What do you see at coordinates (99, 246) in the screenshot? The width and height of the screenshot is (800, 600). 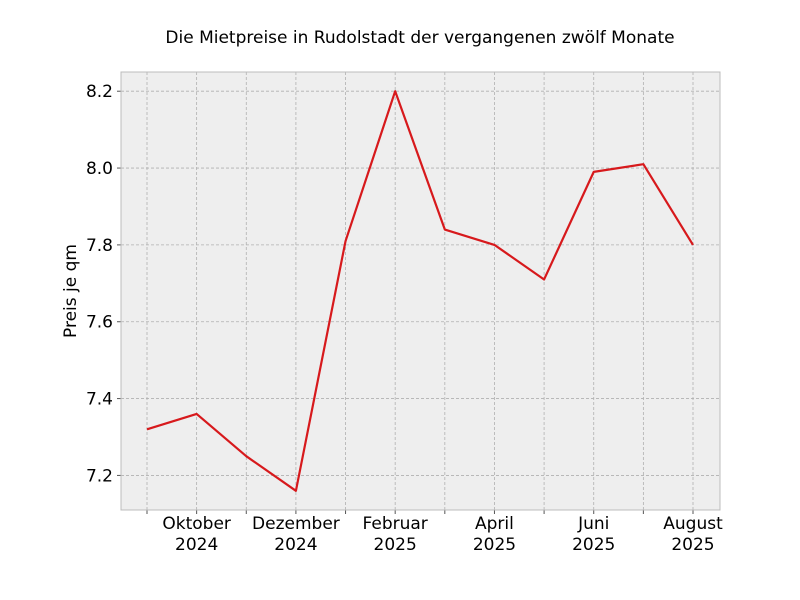 I see `y-tick-label: 7.8` at bounding box center [99, 246].